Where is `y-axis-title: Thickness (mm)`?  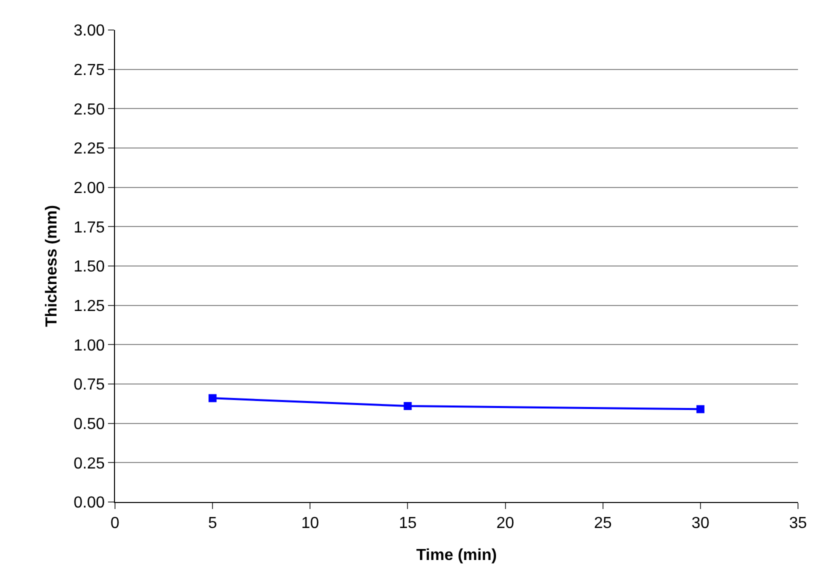
y-axis-title: Thickness (mm) is located at coordinates (52, 266).